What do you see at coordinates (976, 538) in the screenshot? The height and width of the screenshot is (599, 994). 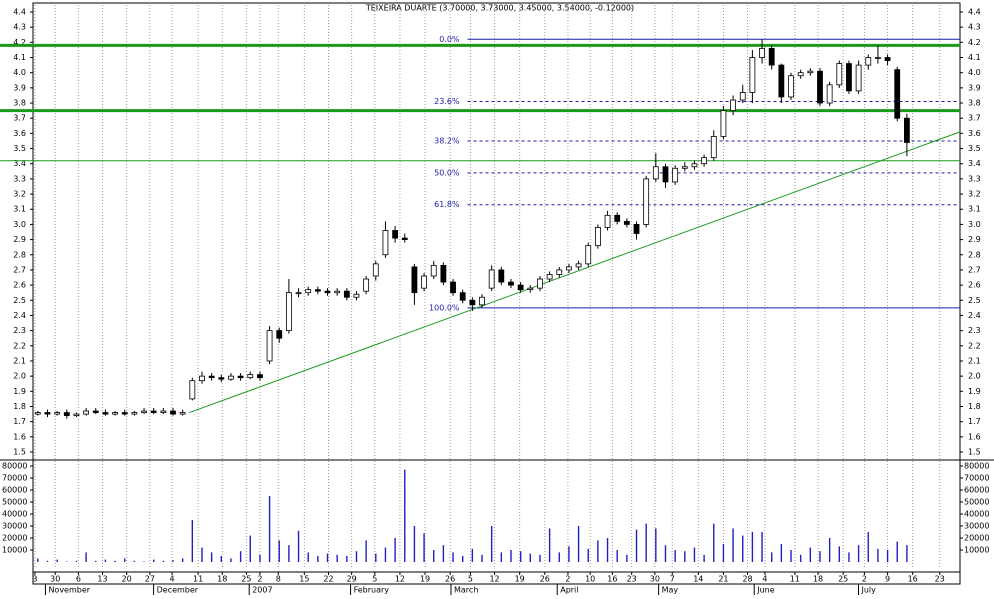 I see `volume-tick-label: 20000` at bounding box center [976, 538].